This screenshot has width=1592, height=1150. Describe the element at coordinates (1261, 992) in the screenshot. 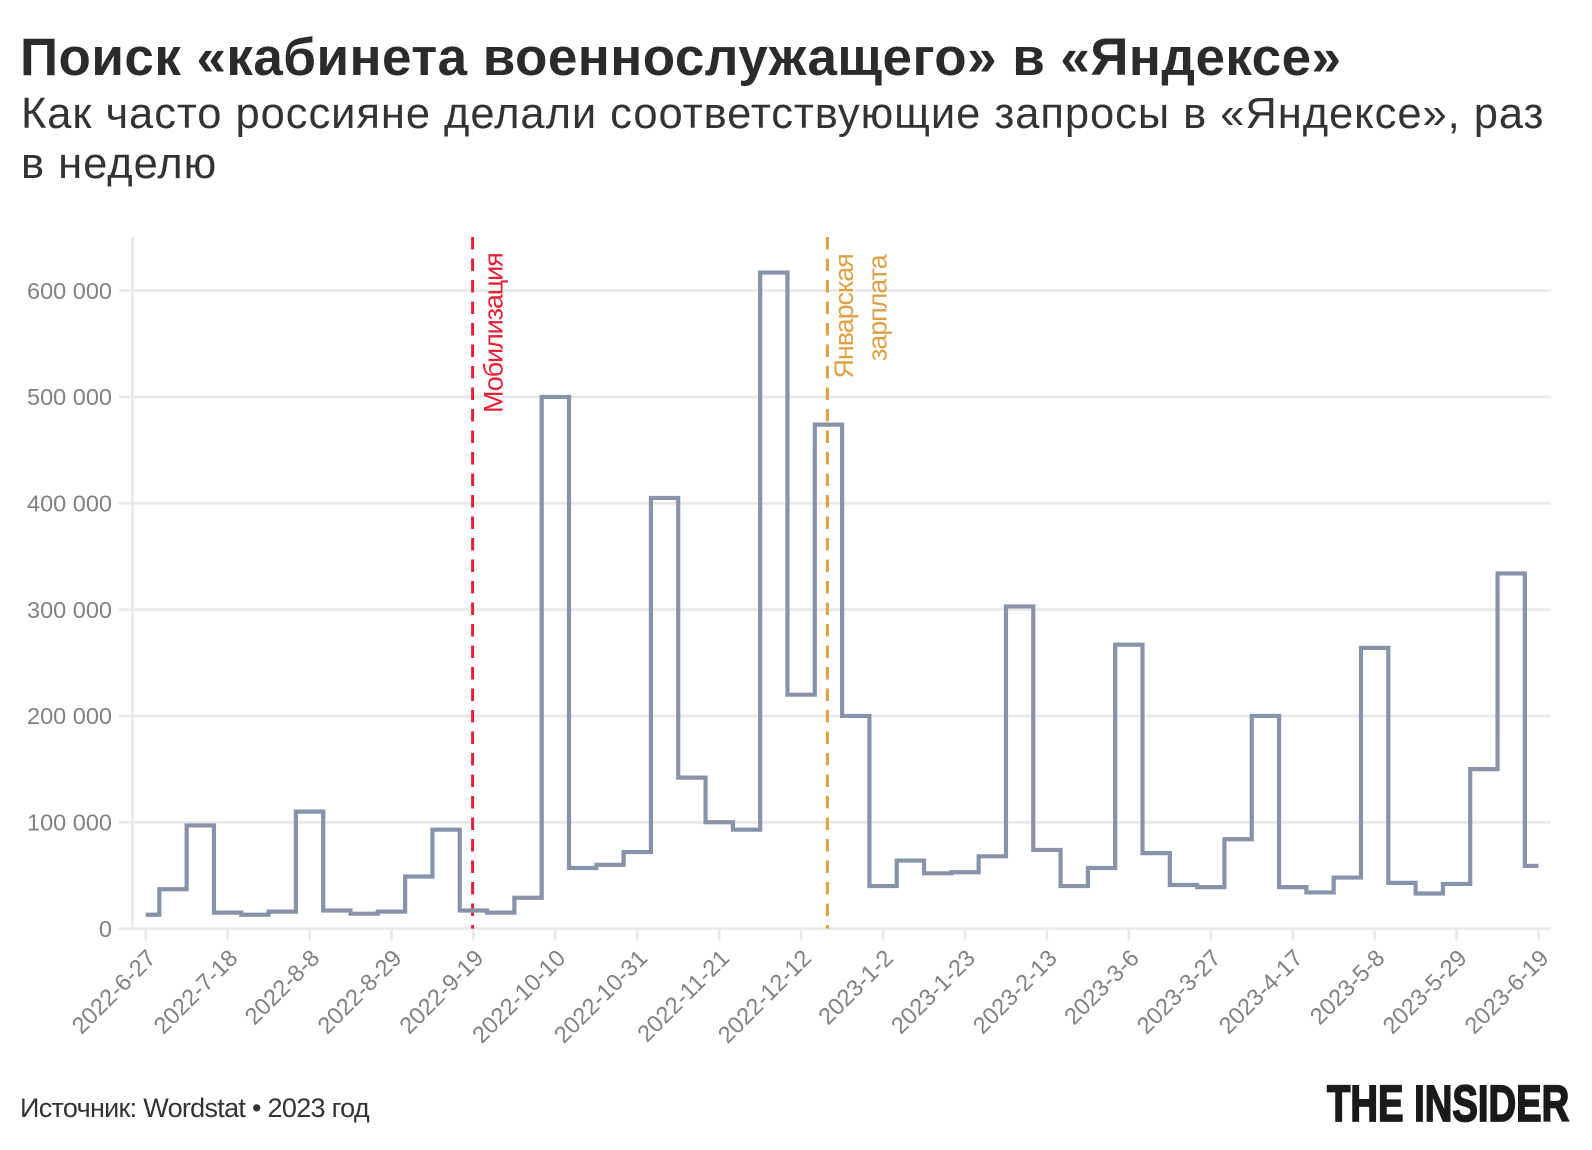

I see `svg-text: 2023-4-17` at that location.